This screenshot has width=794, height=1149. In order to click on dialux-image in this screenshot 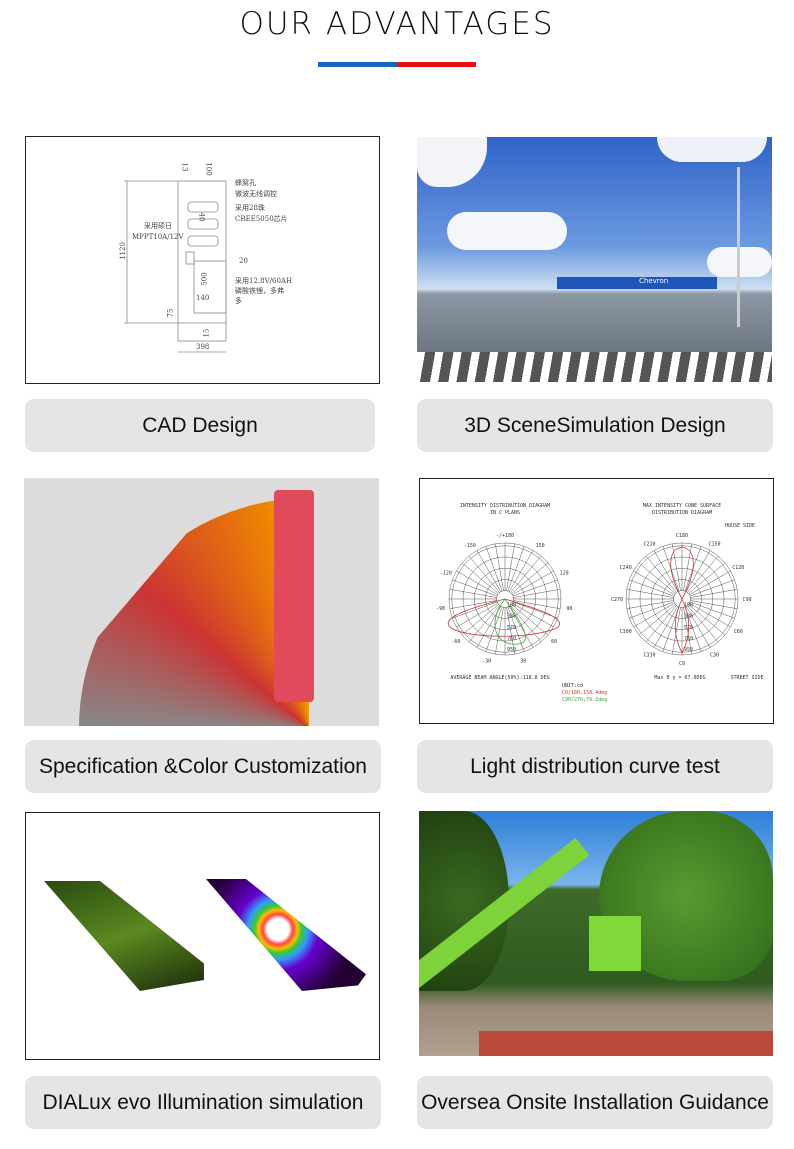, I will do `click(202, 936)`.